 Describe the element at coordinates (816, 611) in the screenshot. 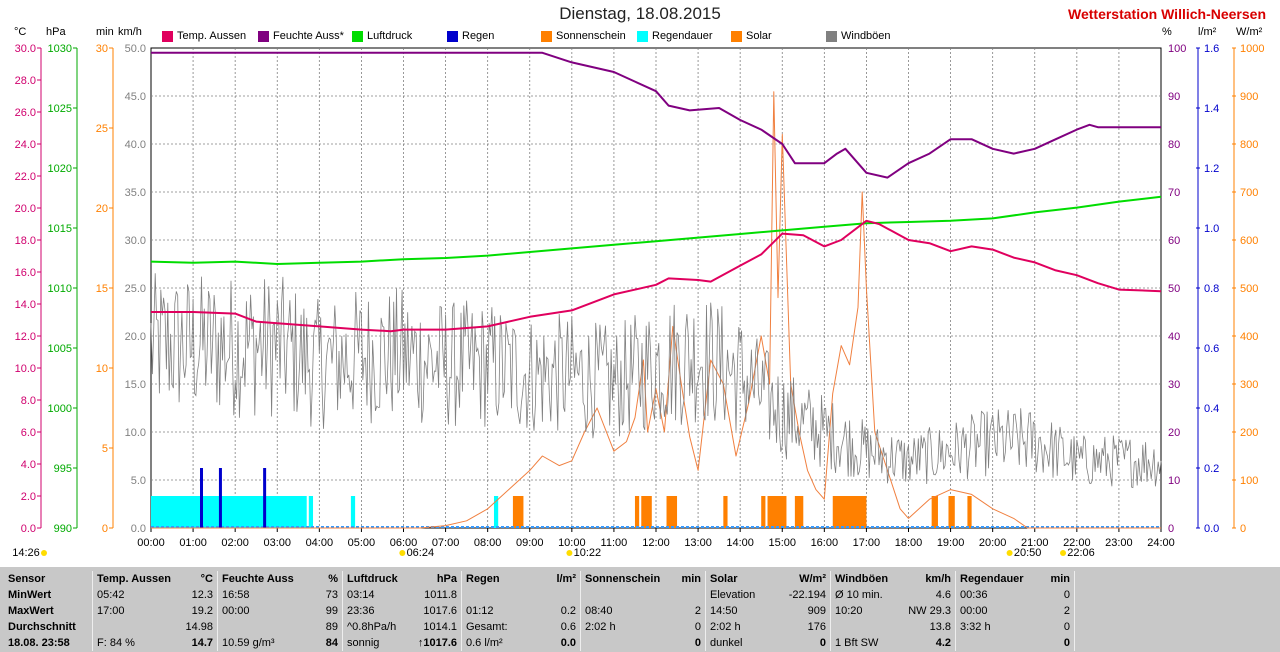

I see `stats-cell-value: 909` at that location.